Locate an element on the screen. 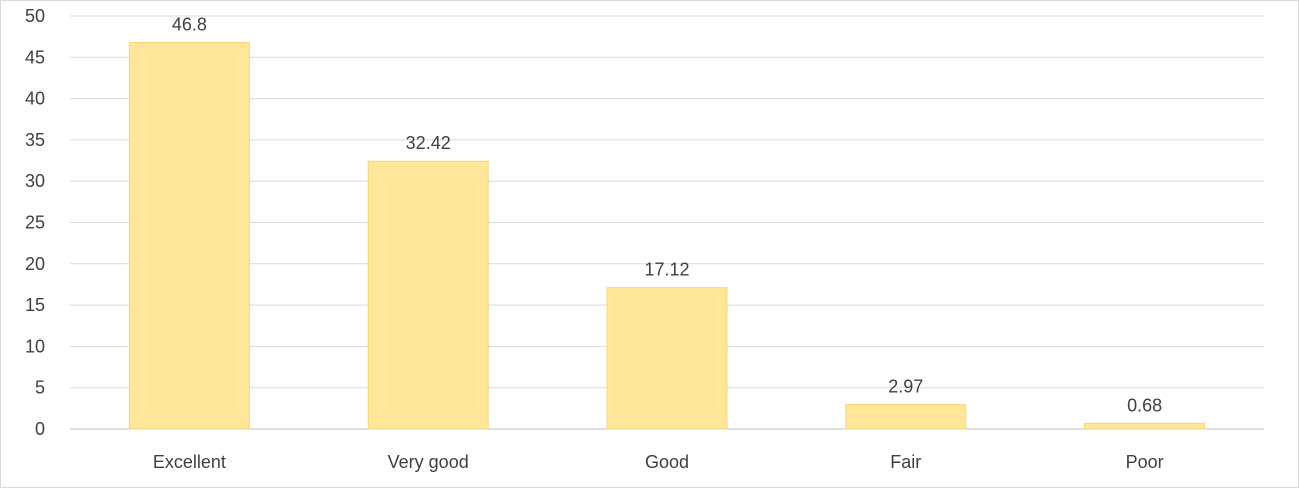 This screenshot has width=1299, height=488. y-tick-label: 10 is located at coordinates (35, 346).